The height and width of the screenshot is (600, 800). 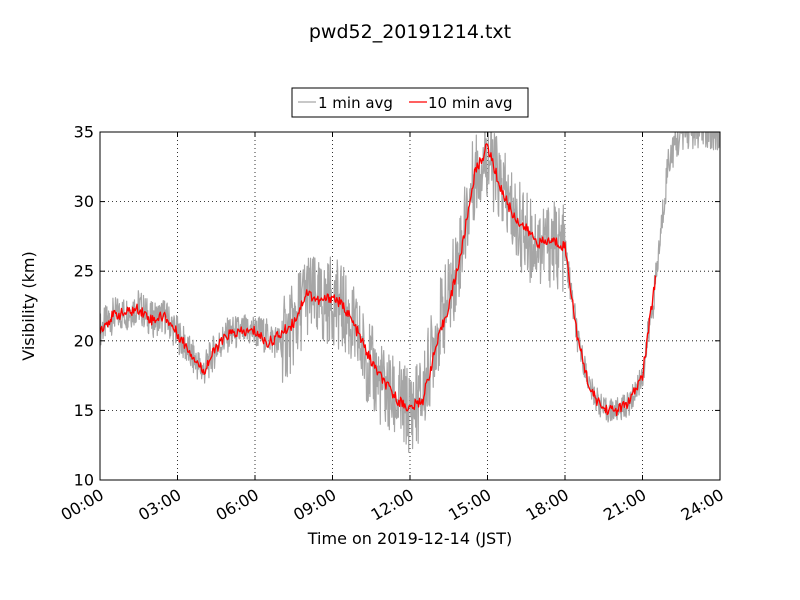 I want to click on x-axis-label: Time on 2019-12-14 (JST), so click(x=409, y=538).